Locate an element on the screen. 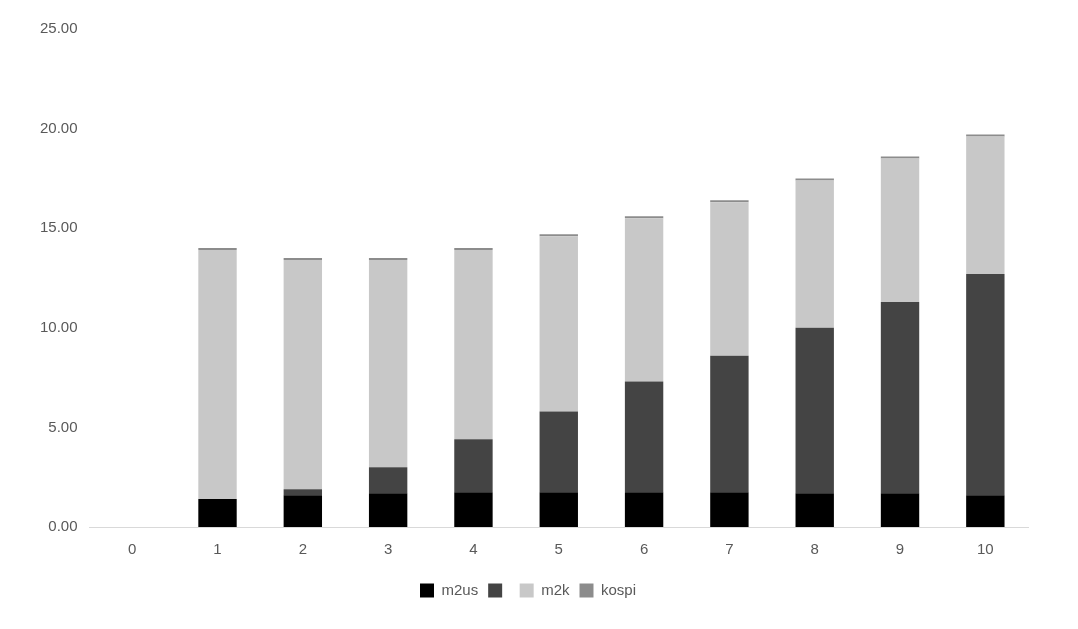  y-tick-label: 25.00 is located at coordinates (58, 28).